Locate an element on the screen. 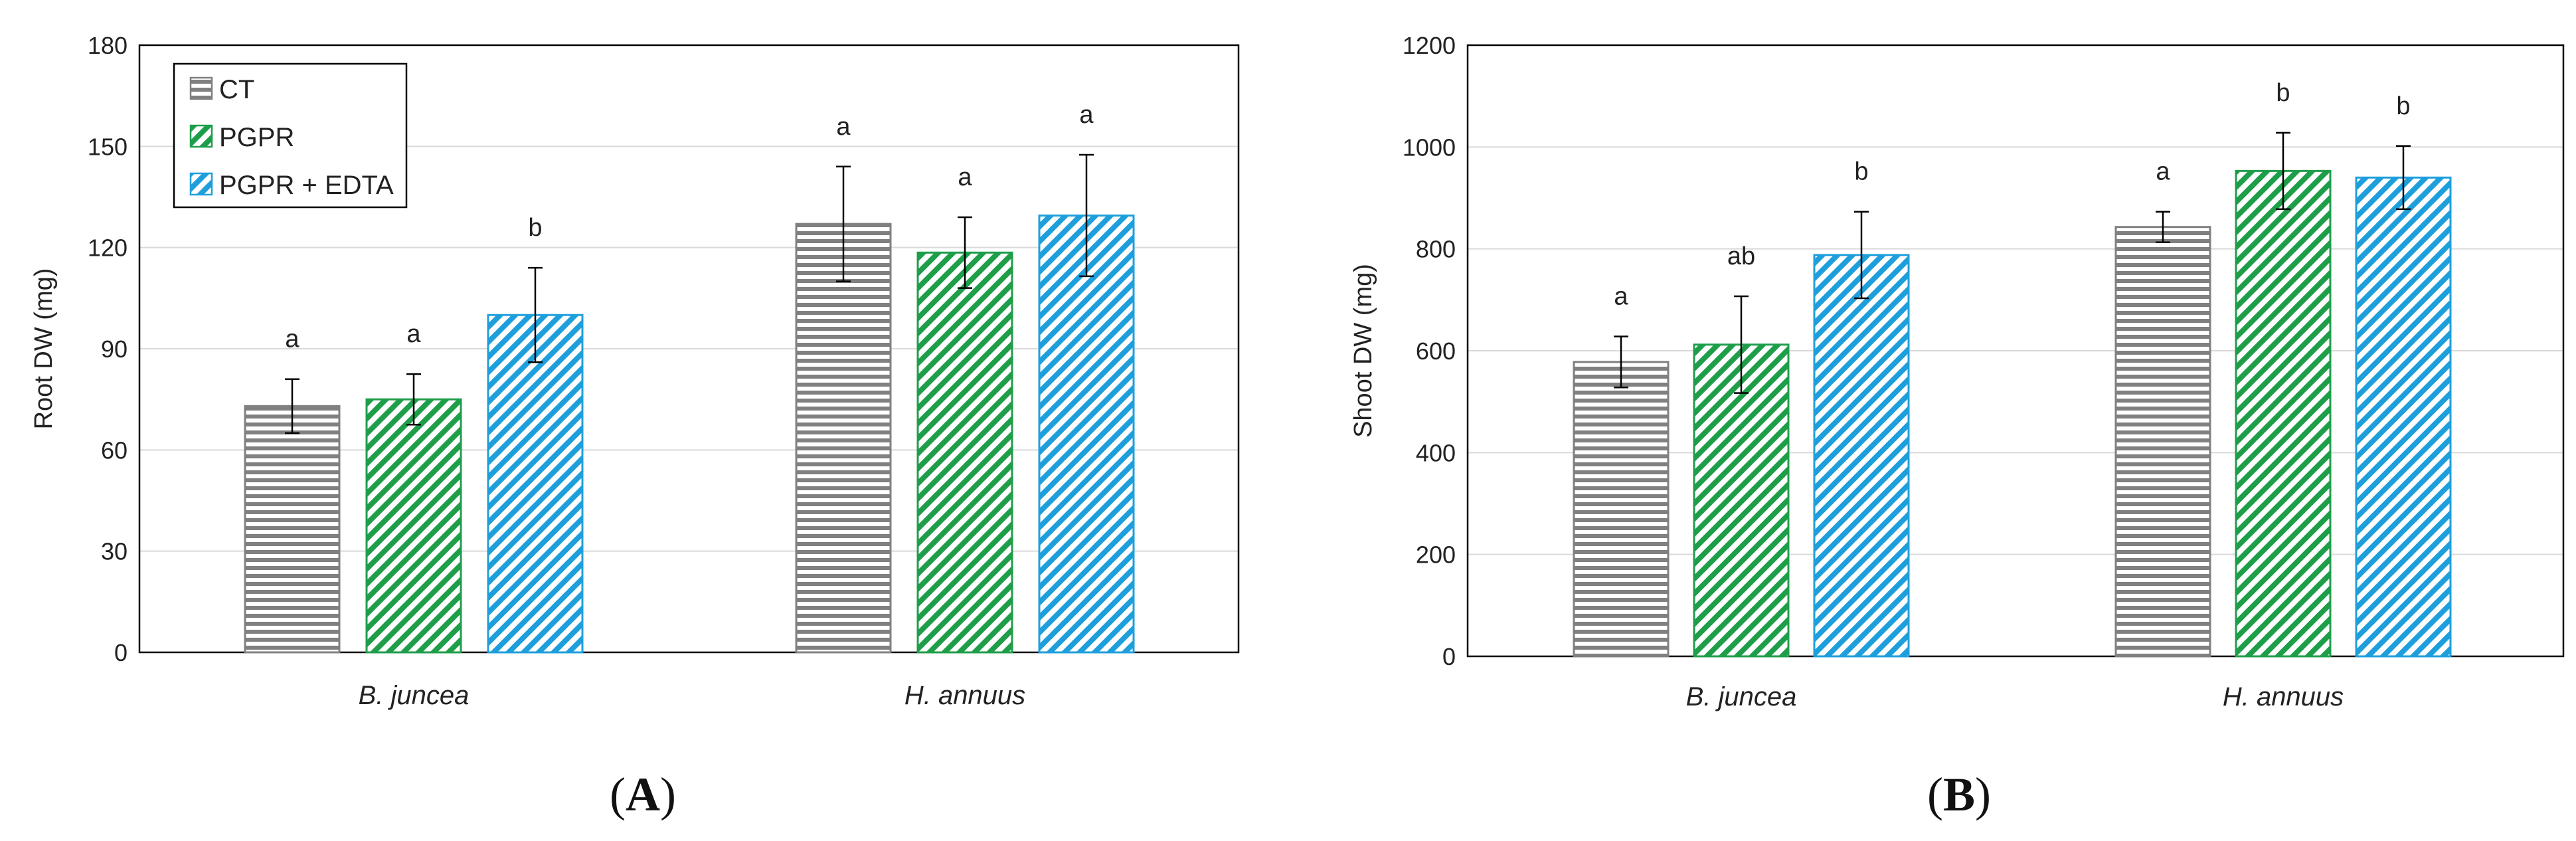 This screenshot has width=2576, height=841. legend-swatch-edta is located at coordinates (201, 184).